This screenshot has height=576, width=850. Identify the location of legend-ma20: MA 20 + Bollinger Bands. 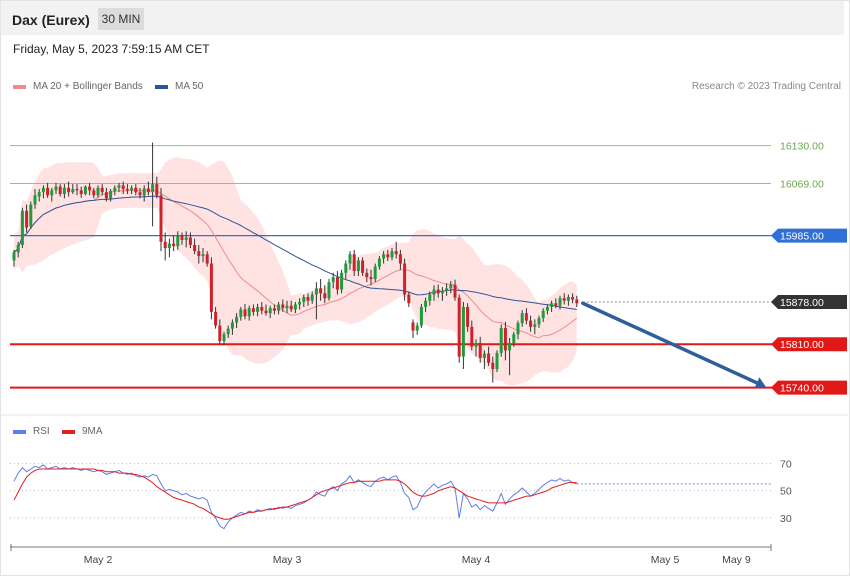
(78, 86).